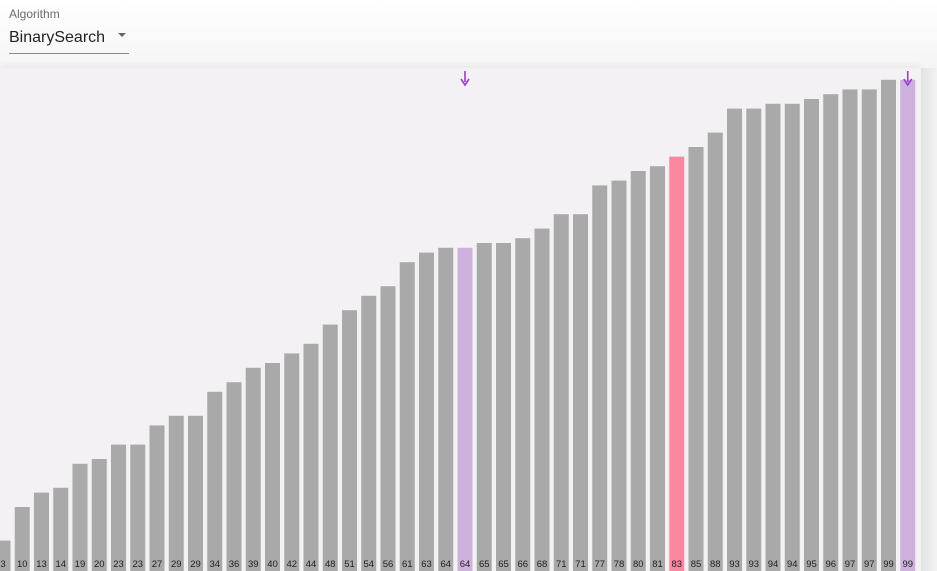 This screenshot has width=937, height=571. What do you see at coordinates (811, 564) in the screenshot?
I see `bar-value-label: 95` at bounding box center [811, 564].